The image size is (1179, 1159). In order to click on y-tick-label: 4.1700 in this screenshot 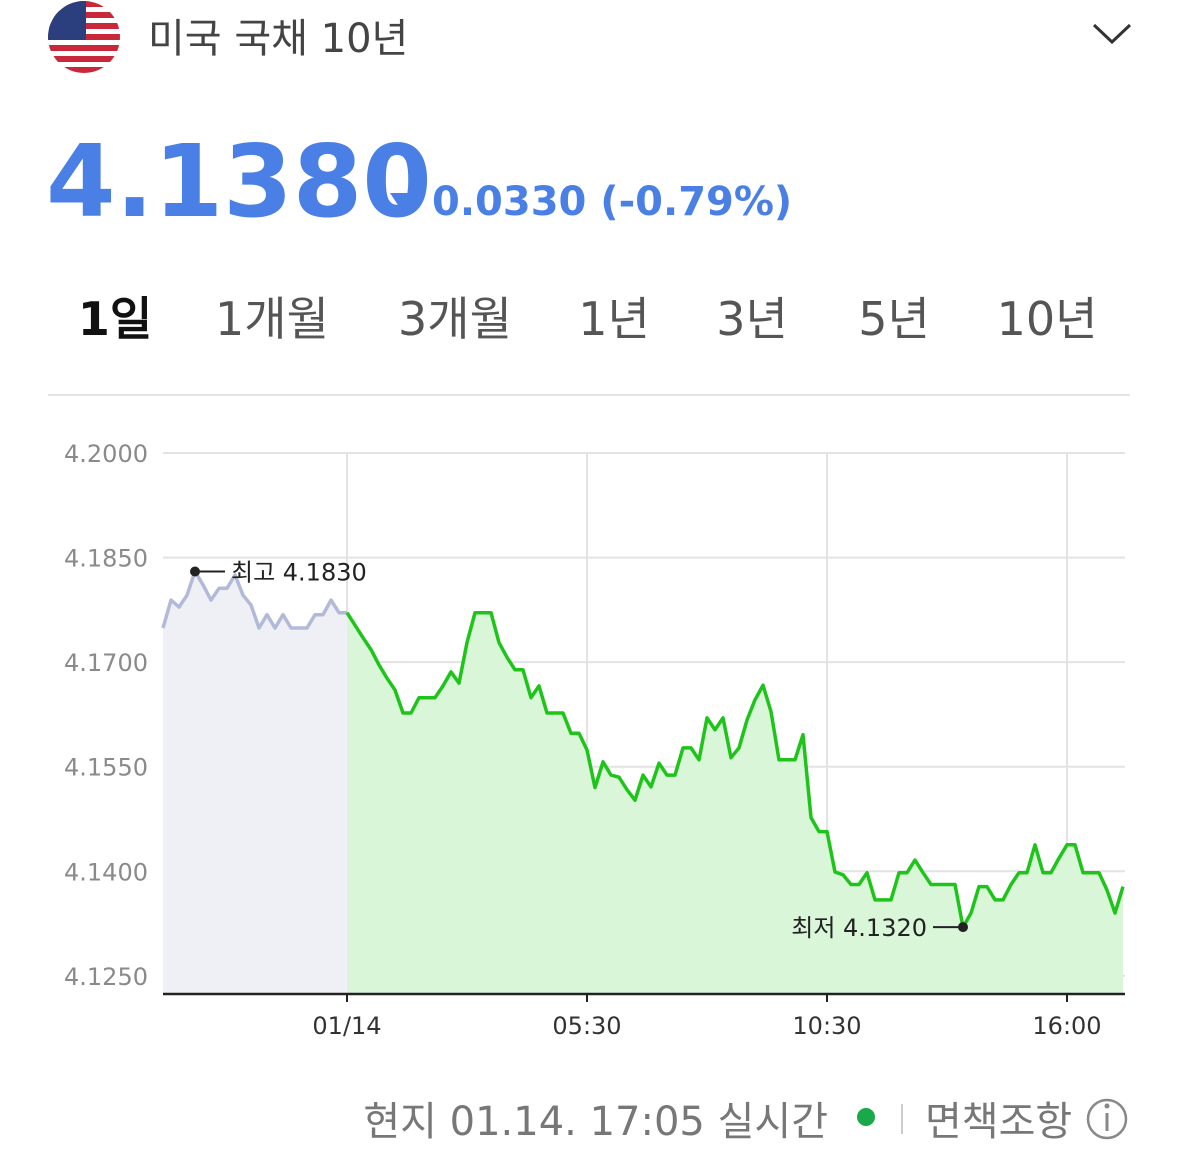, I will do `click(106, 663)`.